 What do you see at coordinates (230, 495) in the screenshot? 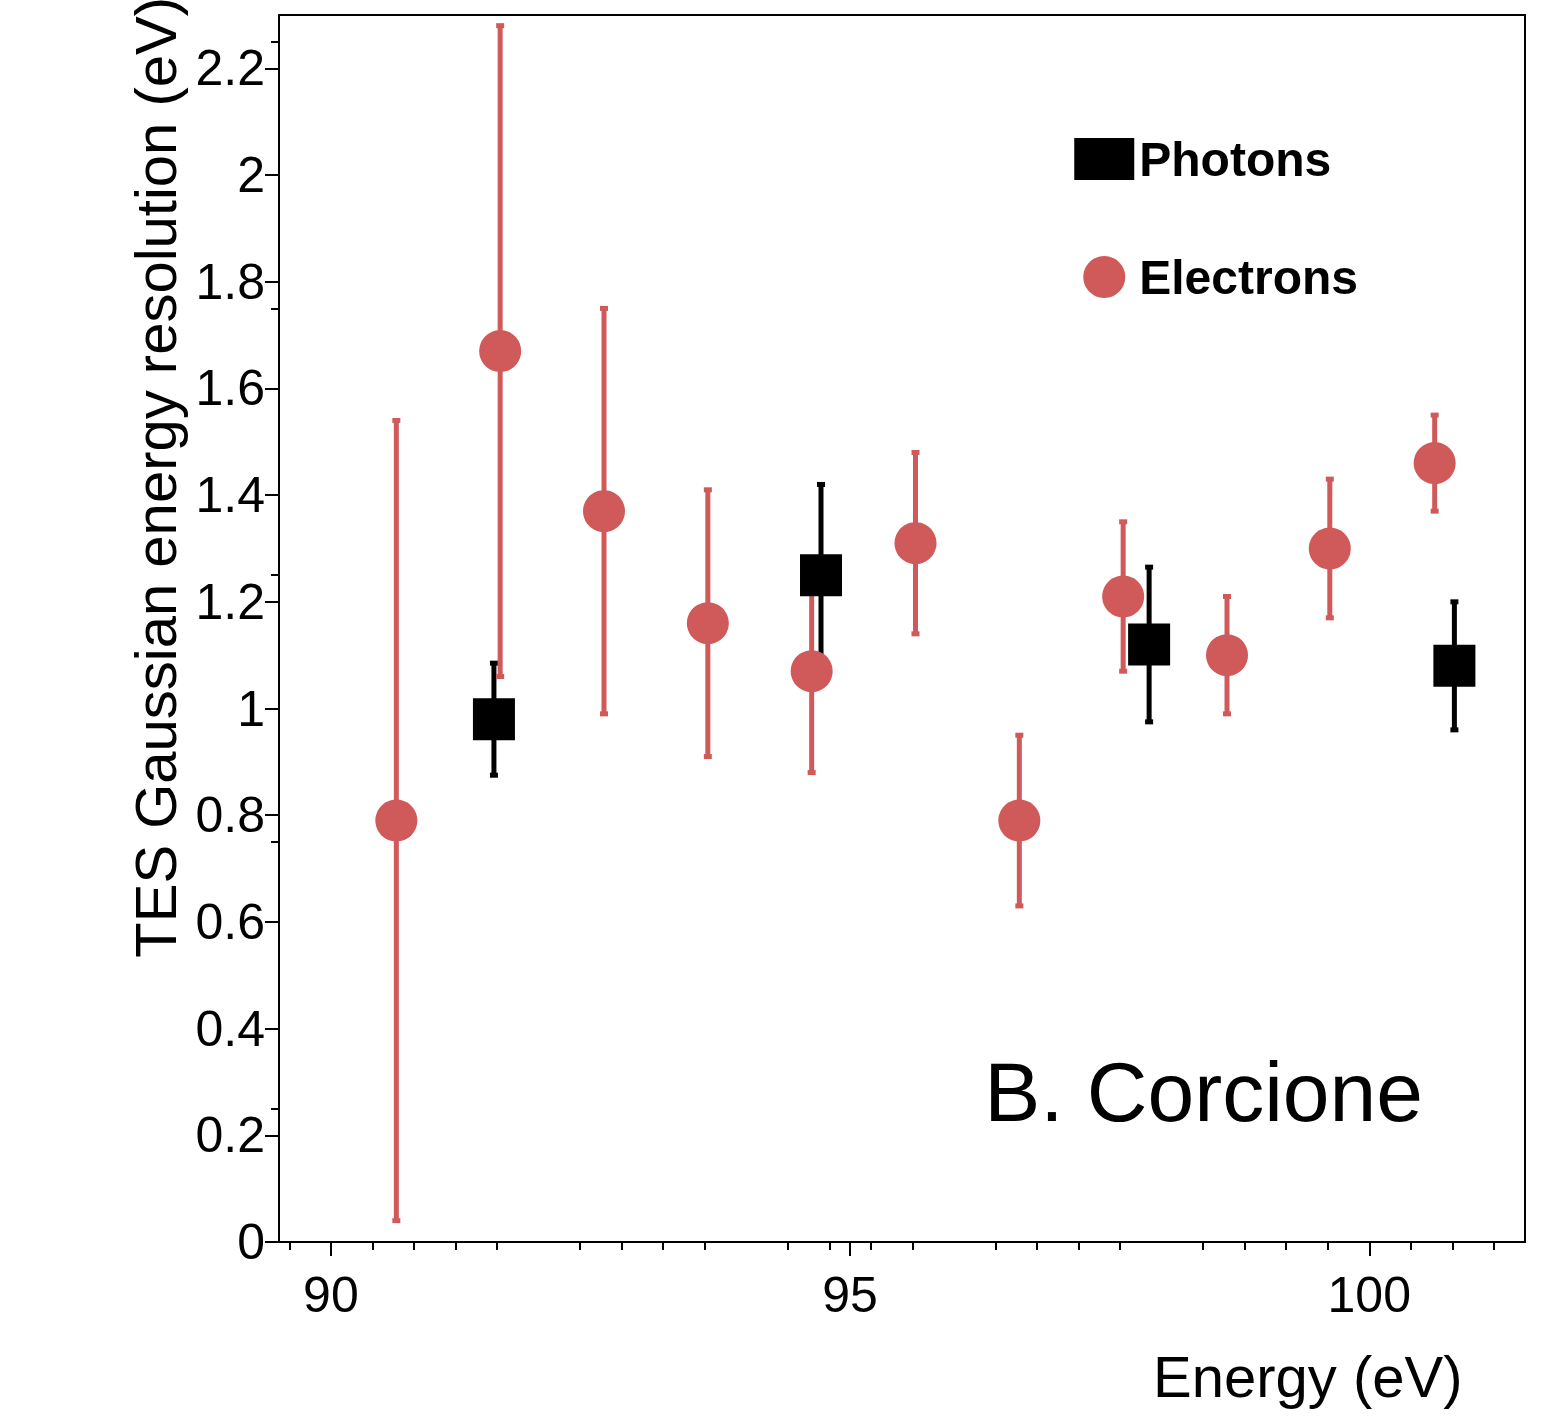
I see `y-tick-label: 1.4` at bounding box center [230, 495].